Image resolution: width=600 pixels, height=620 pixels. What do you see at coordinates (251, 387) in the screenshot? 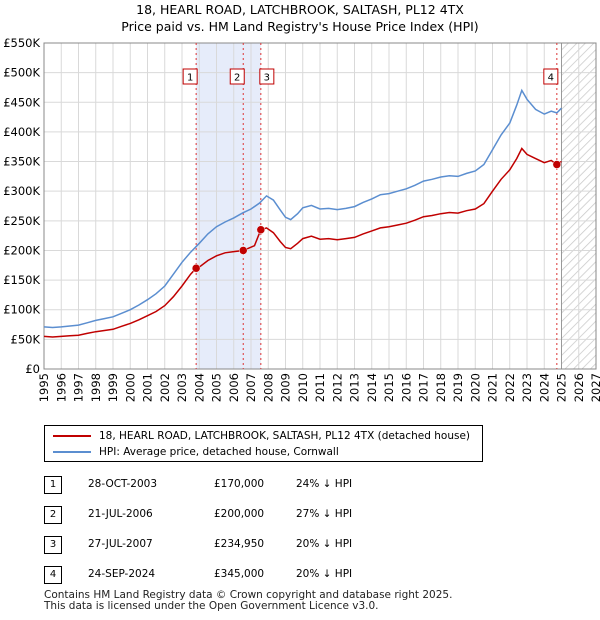
I see `x-tick-label: 2007` at bounding box center [251, 387].